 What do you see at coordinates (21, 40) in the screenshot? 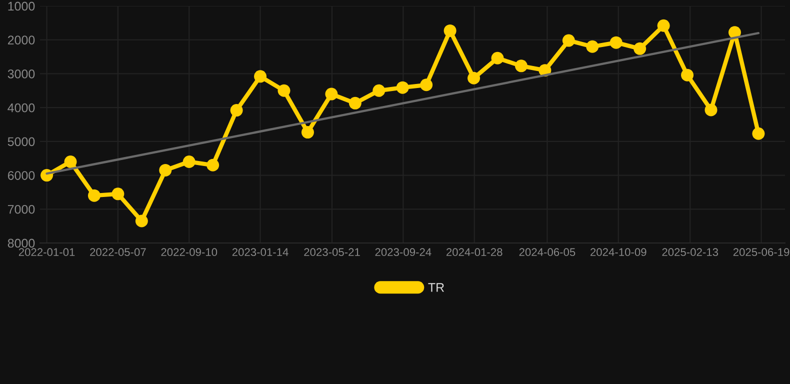
I see `y-tick-label: 2000` at bounding box center [21, 40].